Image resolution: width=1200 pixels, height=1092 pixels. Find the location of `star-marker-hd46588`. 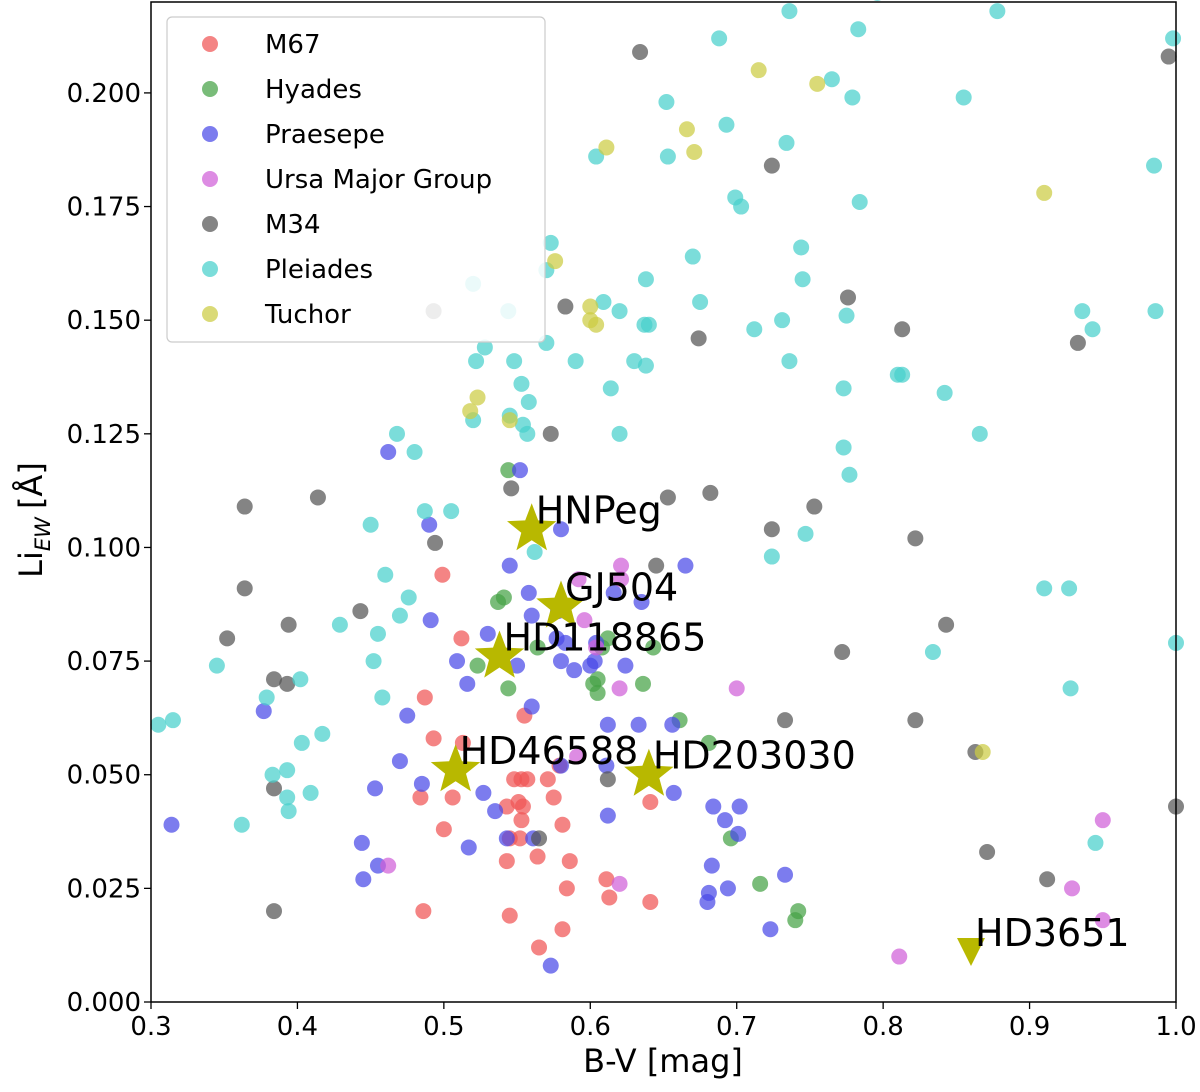

star-marker-hd46588 is located at coordinates (455, 768).